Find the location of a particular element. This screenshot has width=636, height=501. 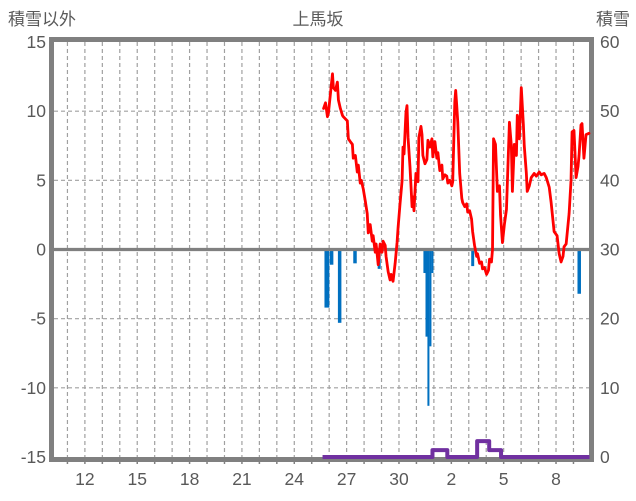

left-axis-tick-label: 15 is located at coordinates (36, 42).